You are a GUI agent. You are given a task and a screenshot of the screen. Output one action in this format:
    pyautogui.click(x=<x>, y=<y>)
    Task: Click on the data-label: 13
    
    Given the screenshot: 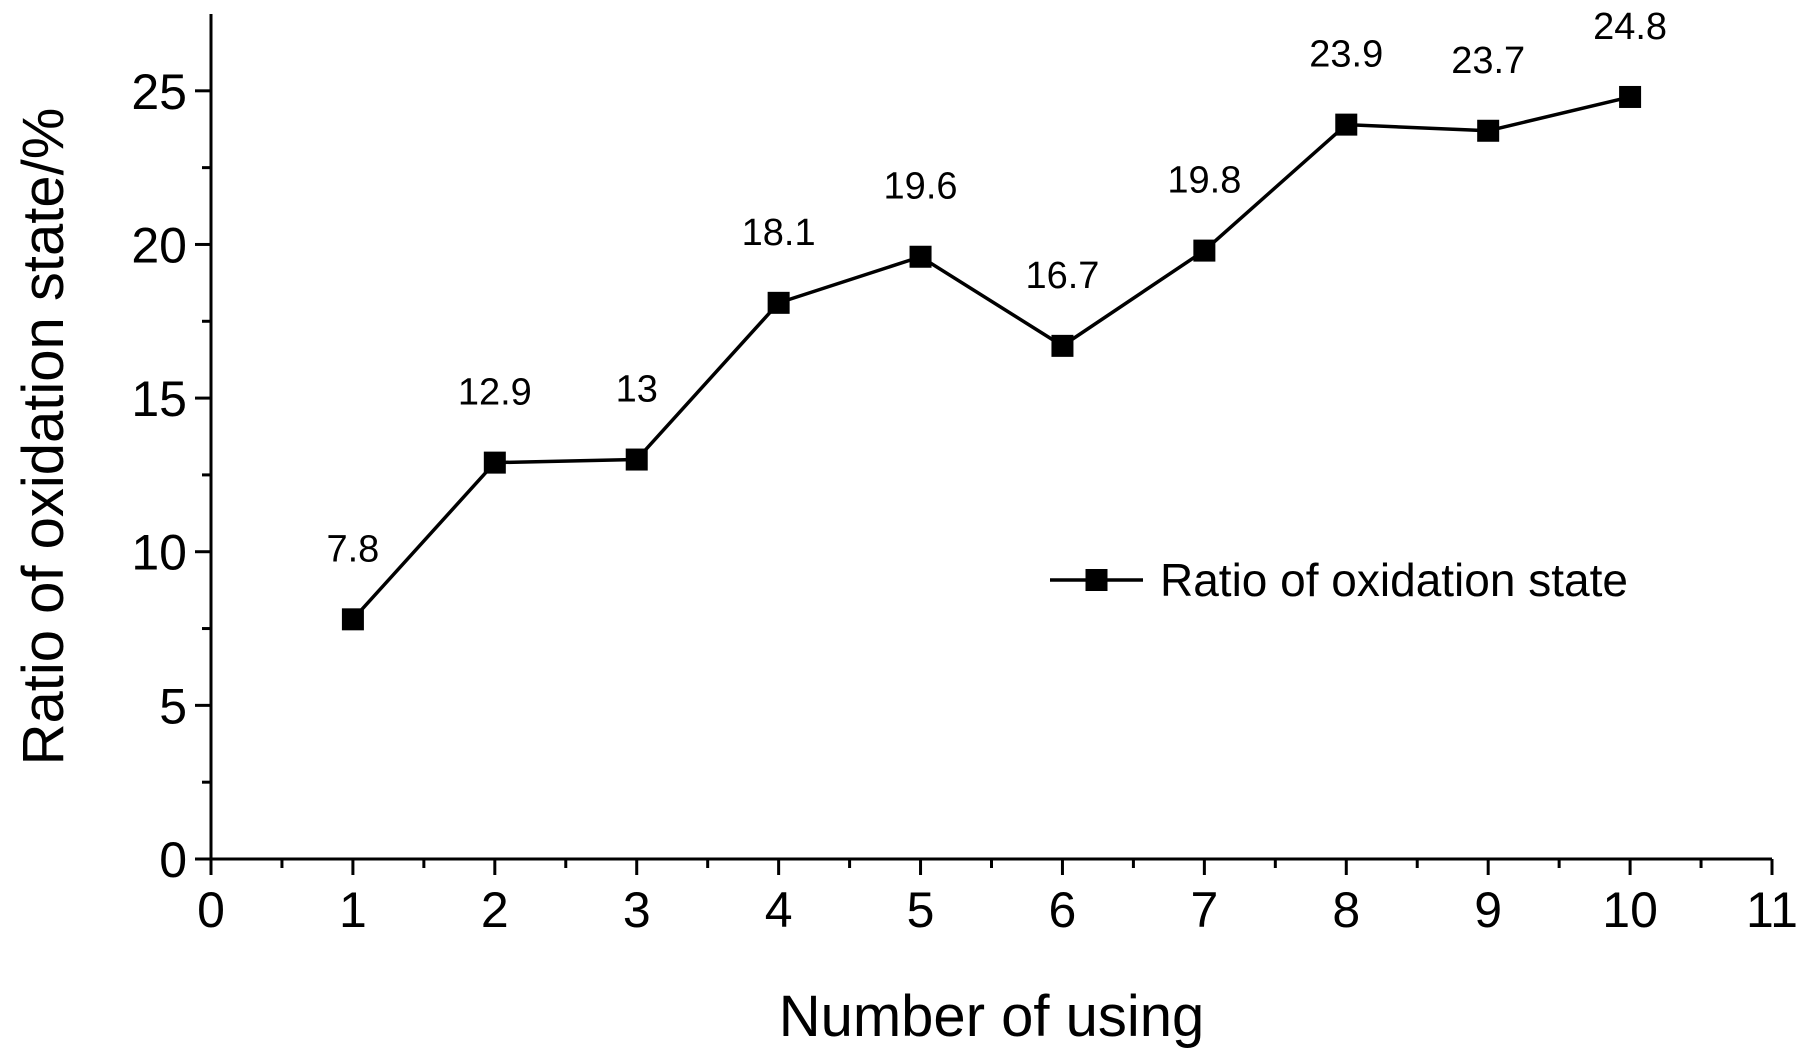 What is the action you would take?
    pyautogui.click(x=637, y=390)
    